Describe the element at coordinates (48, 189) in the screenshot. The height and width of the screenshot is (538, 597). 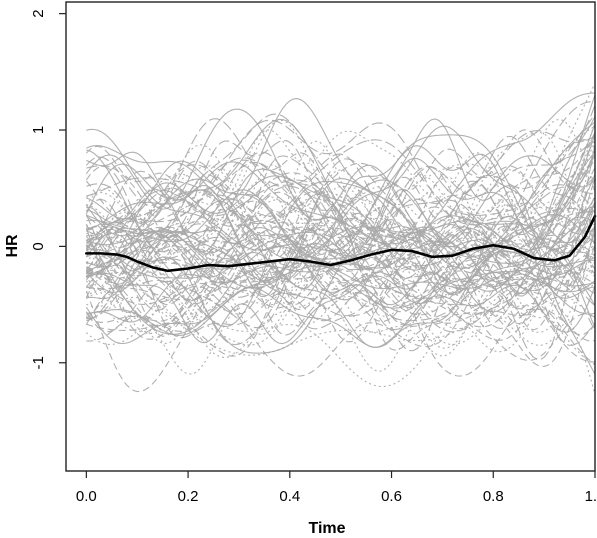
I see `y-axis: -1 0 1 2` at that location.